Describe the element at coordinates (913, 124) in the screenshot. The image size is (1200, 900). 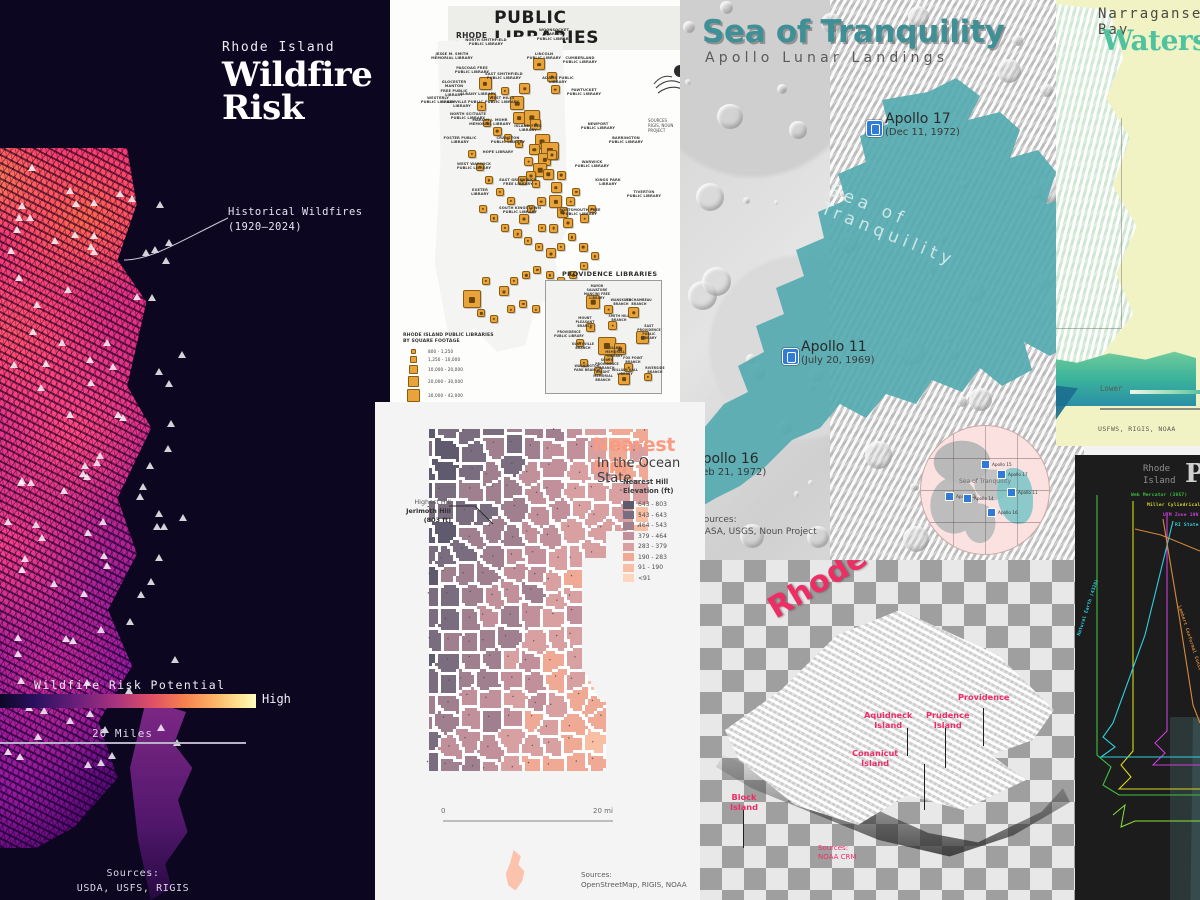
I see `apollo-17-marker: Apollo 17 (Dec 11, 1972)` at that location.